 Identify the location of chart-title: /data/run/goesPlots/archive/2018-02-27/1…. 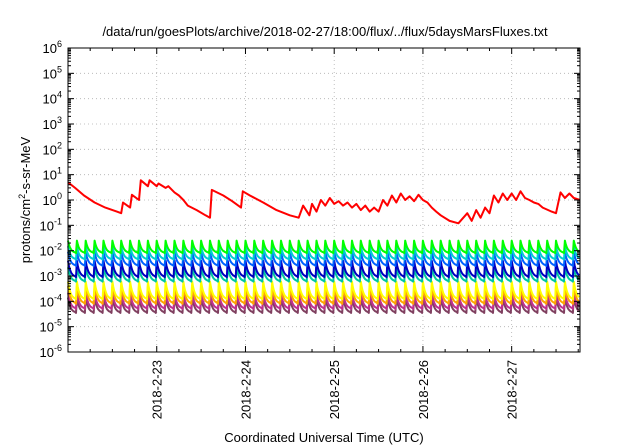
(325, 31).